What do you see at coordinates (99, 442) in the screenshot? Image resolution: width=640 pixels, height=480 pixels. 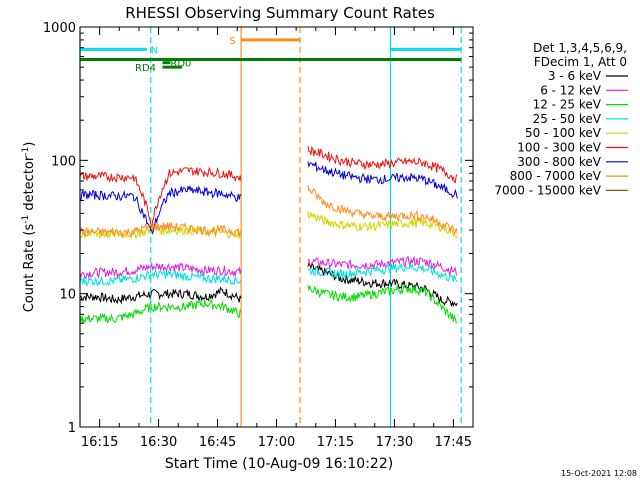 I see `x-tick-label-0: 16:15` at bounding box center [99, 442].